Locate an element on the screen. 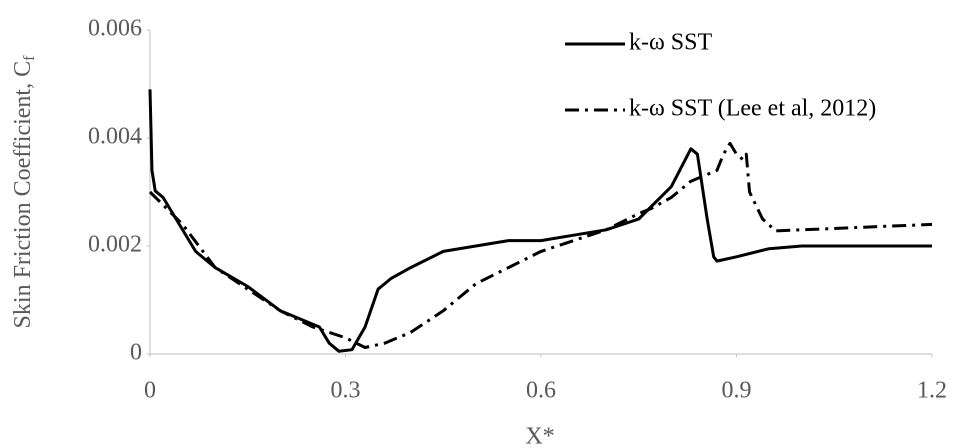  y-axis-label-main: Skin Friction Coefficient, C is located at coordinates (23, 195).